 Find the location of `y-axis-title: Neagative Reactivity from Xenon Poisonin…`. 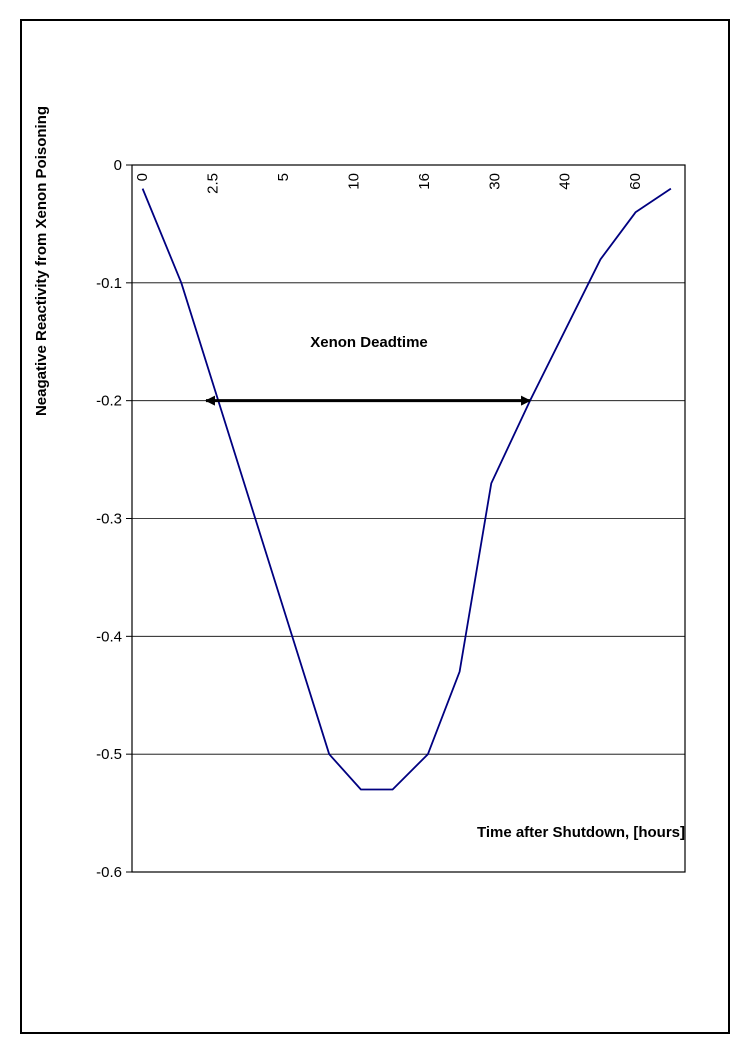

y-axis-title: Neagative Reactivity from Xenon Poisonin… is located at coordinates (41, 261).